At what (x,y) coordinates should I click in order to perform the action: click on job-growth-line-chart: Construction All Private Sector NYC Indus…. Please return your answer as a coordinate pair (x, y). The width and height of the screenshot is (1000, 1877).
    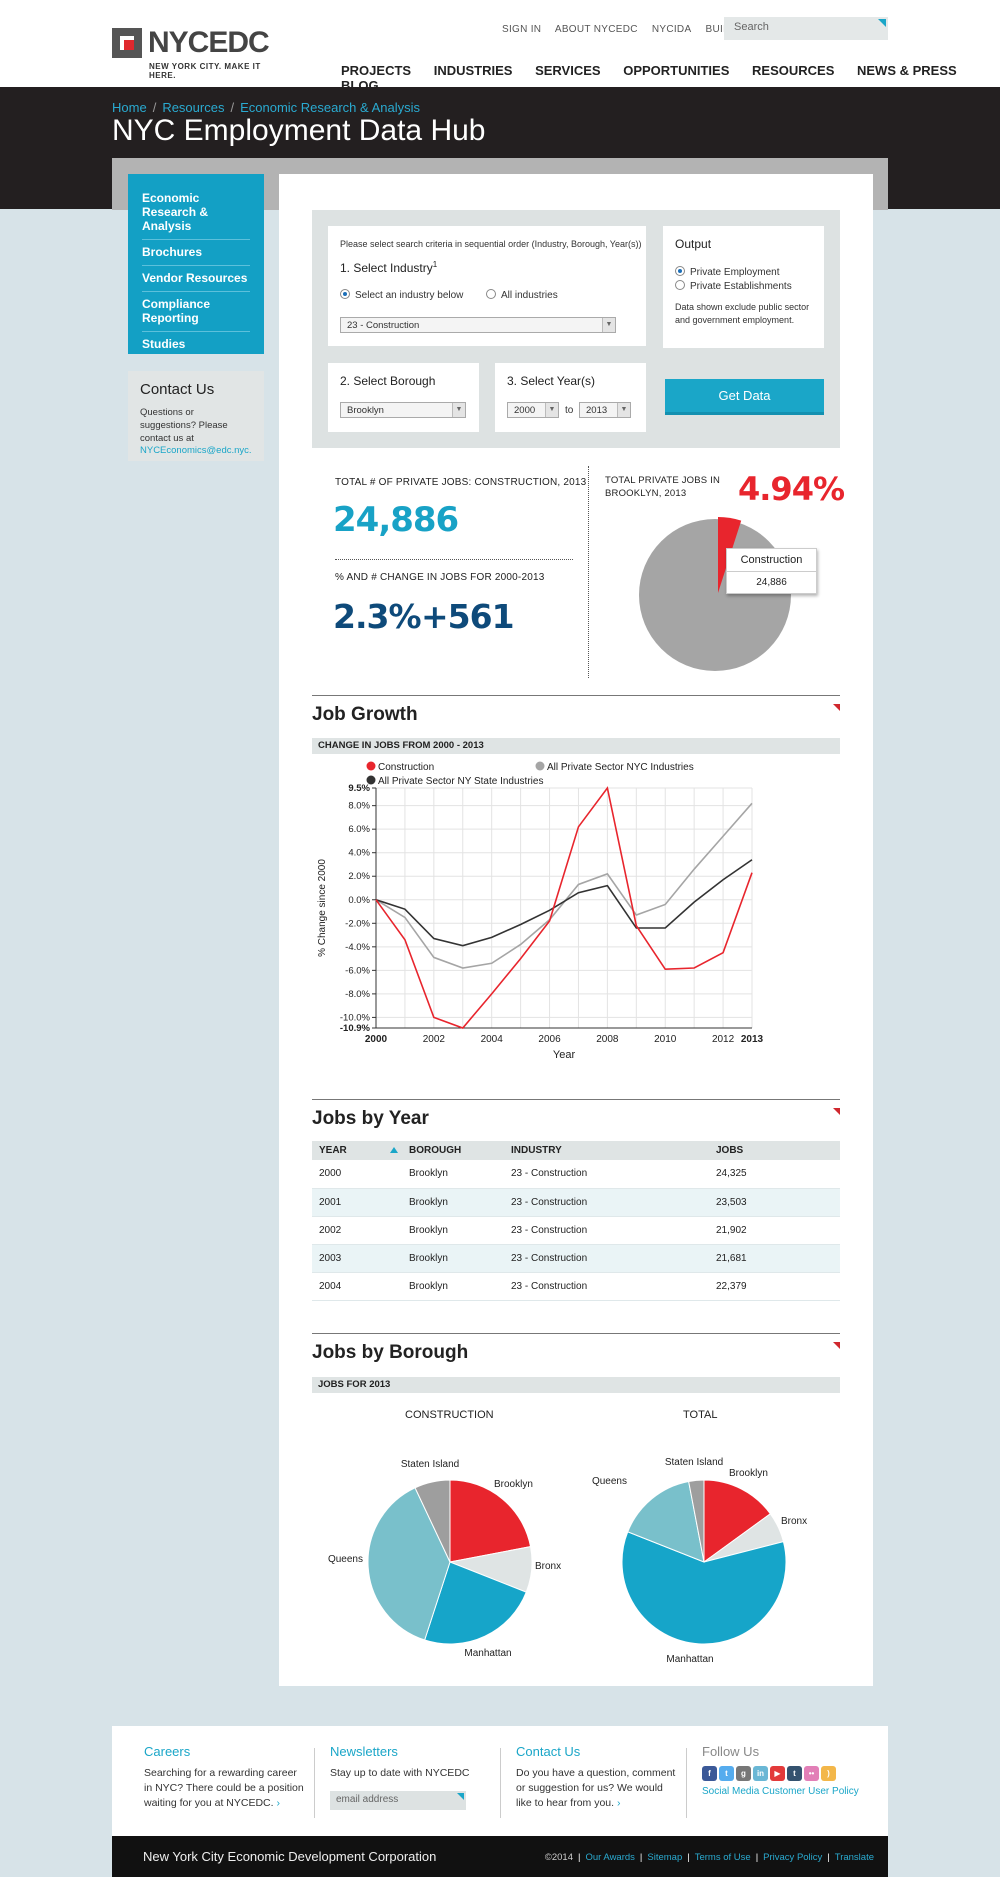
    Looking at the image, I should click on (540, 911).